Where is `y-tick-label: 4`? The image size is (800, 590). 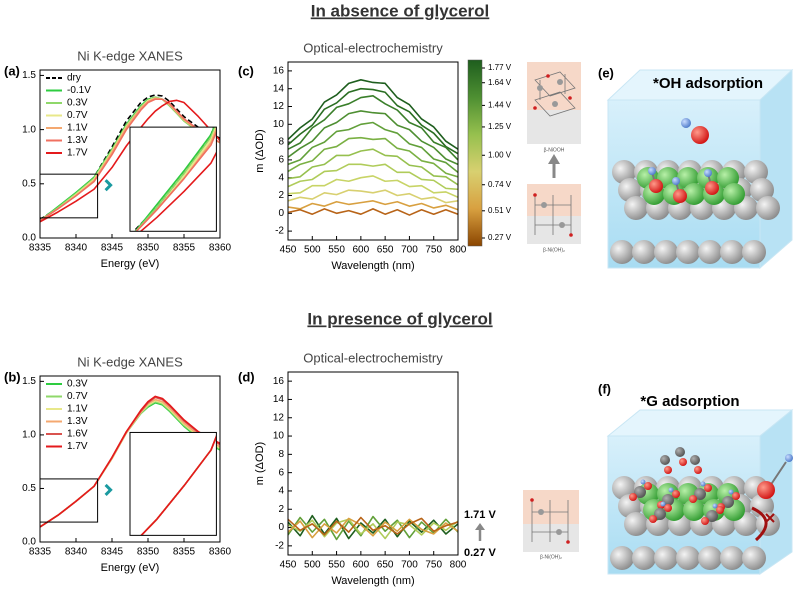
y-tick-label: 4 is located at coordinates (281, 491).